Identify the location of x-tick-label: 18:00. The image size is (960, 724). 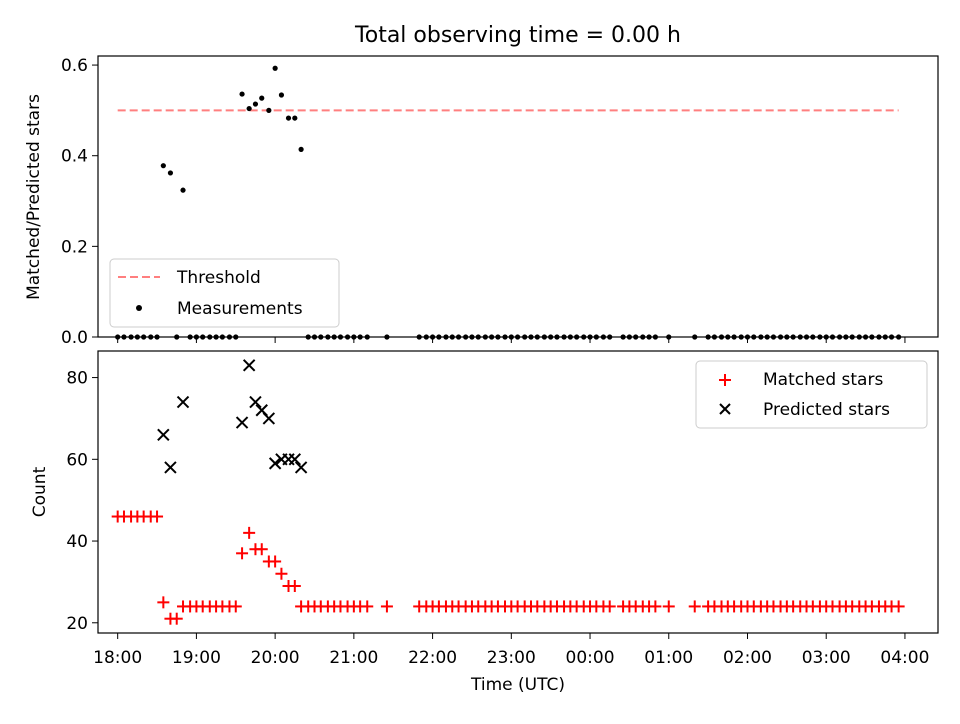
(117, 658).